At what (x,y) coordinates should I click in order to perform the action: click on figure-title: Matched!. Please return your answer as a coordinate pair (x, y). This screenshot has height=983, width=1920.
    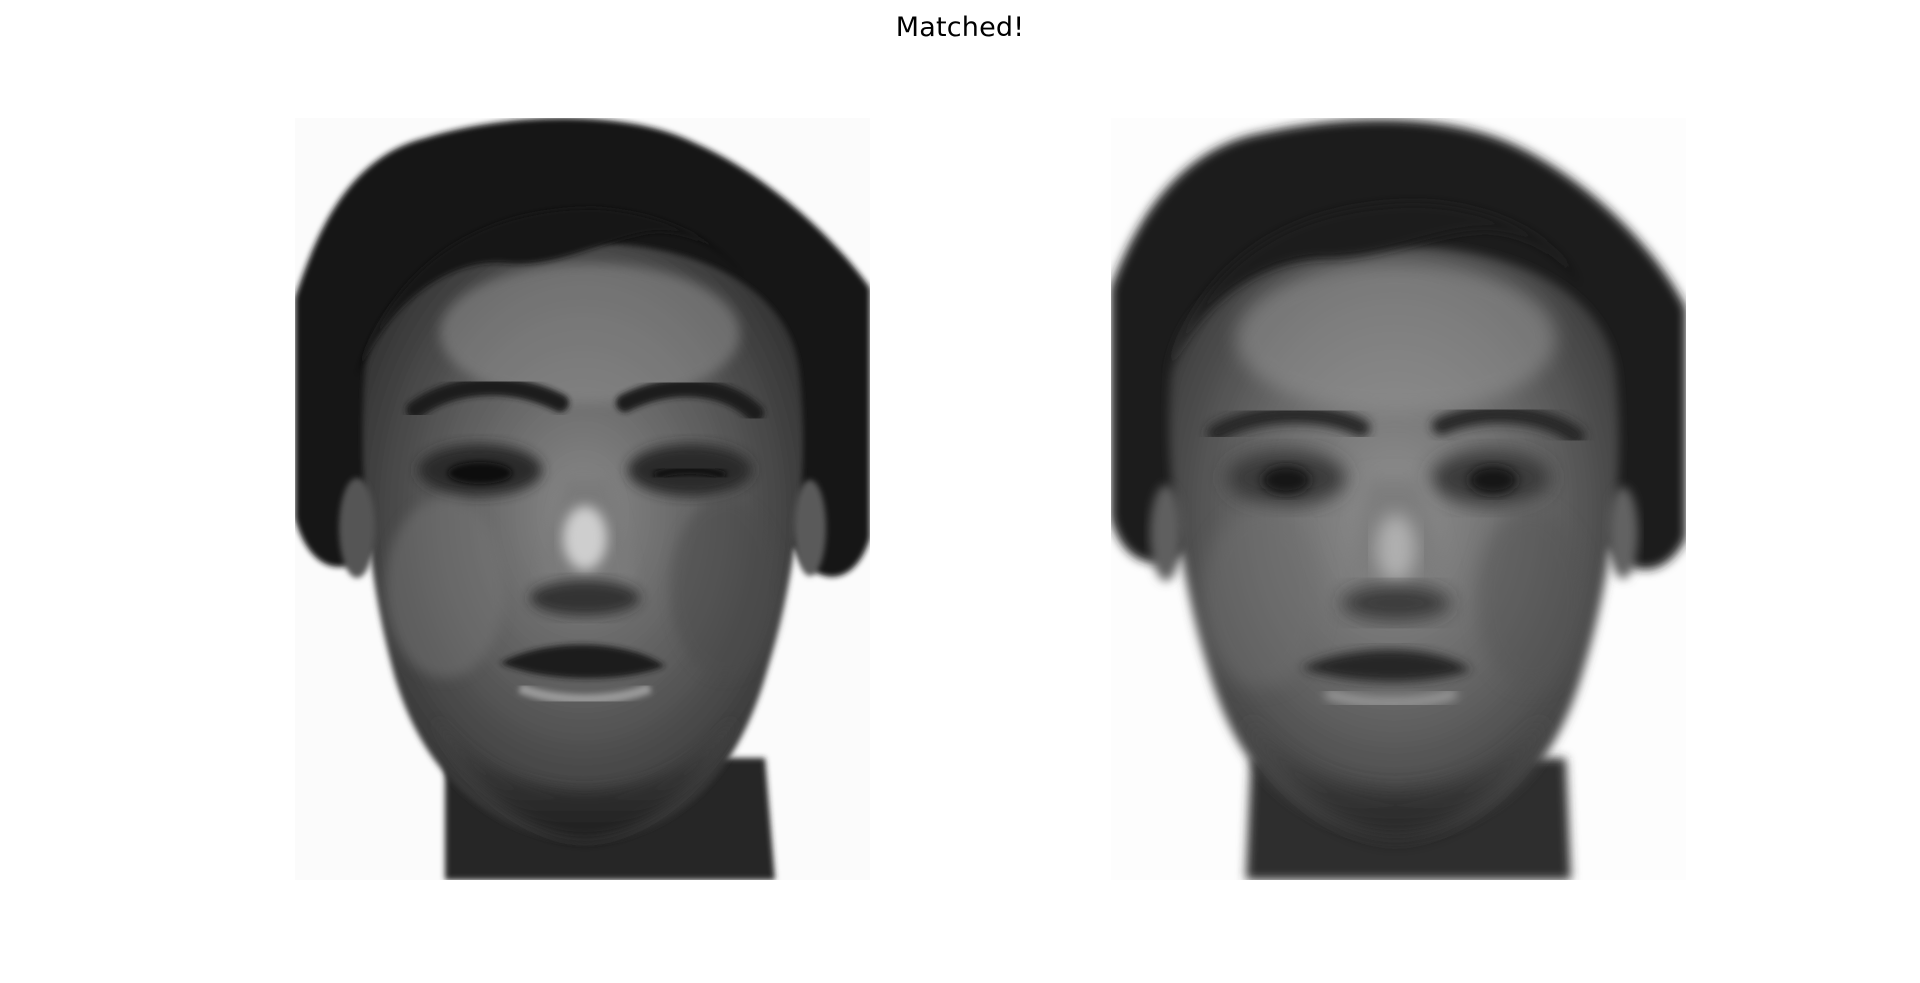
    Looking at the image, I should click on (960, 27).